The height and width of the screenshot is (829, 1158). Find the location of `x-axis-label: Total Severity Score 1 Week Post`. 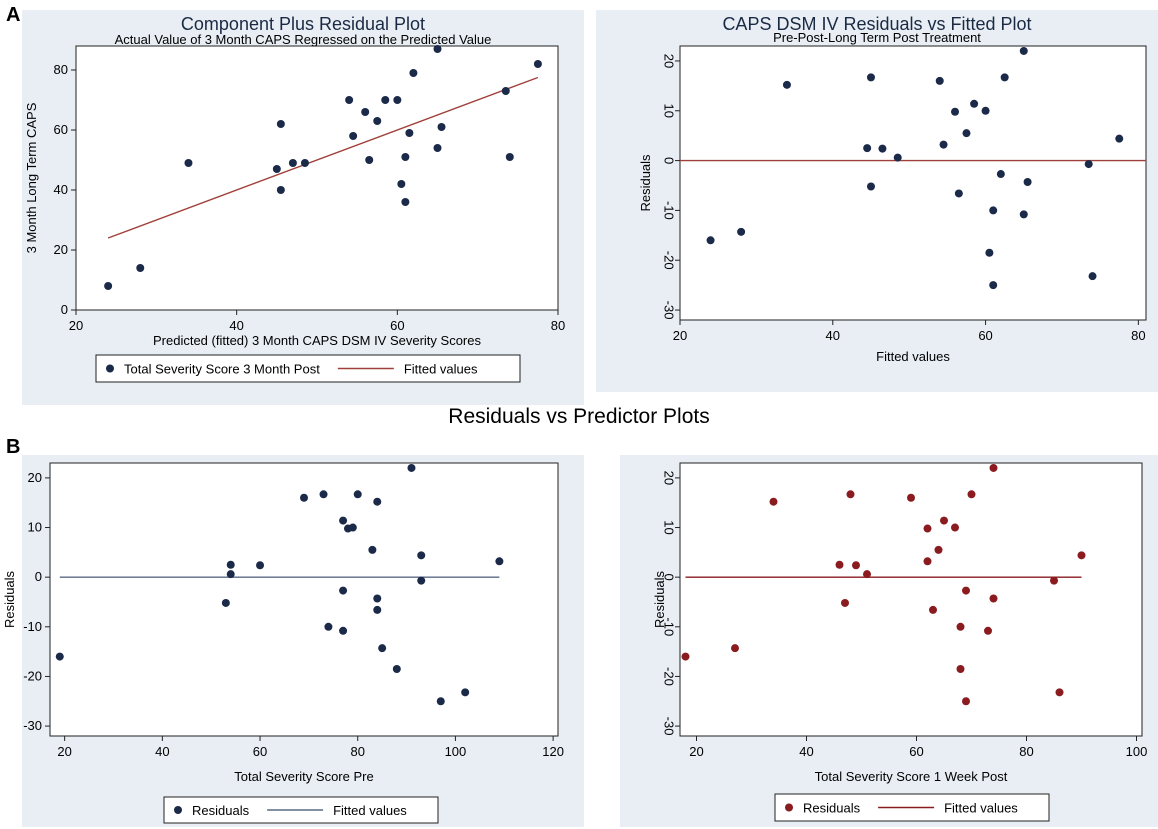

x-axis-label: Total Severity Score 1 Week Post is located at coordinates (911, 776).